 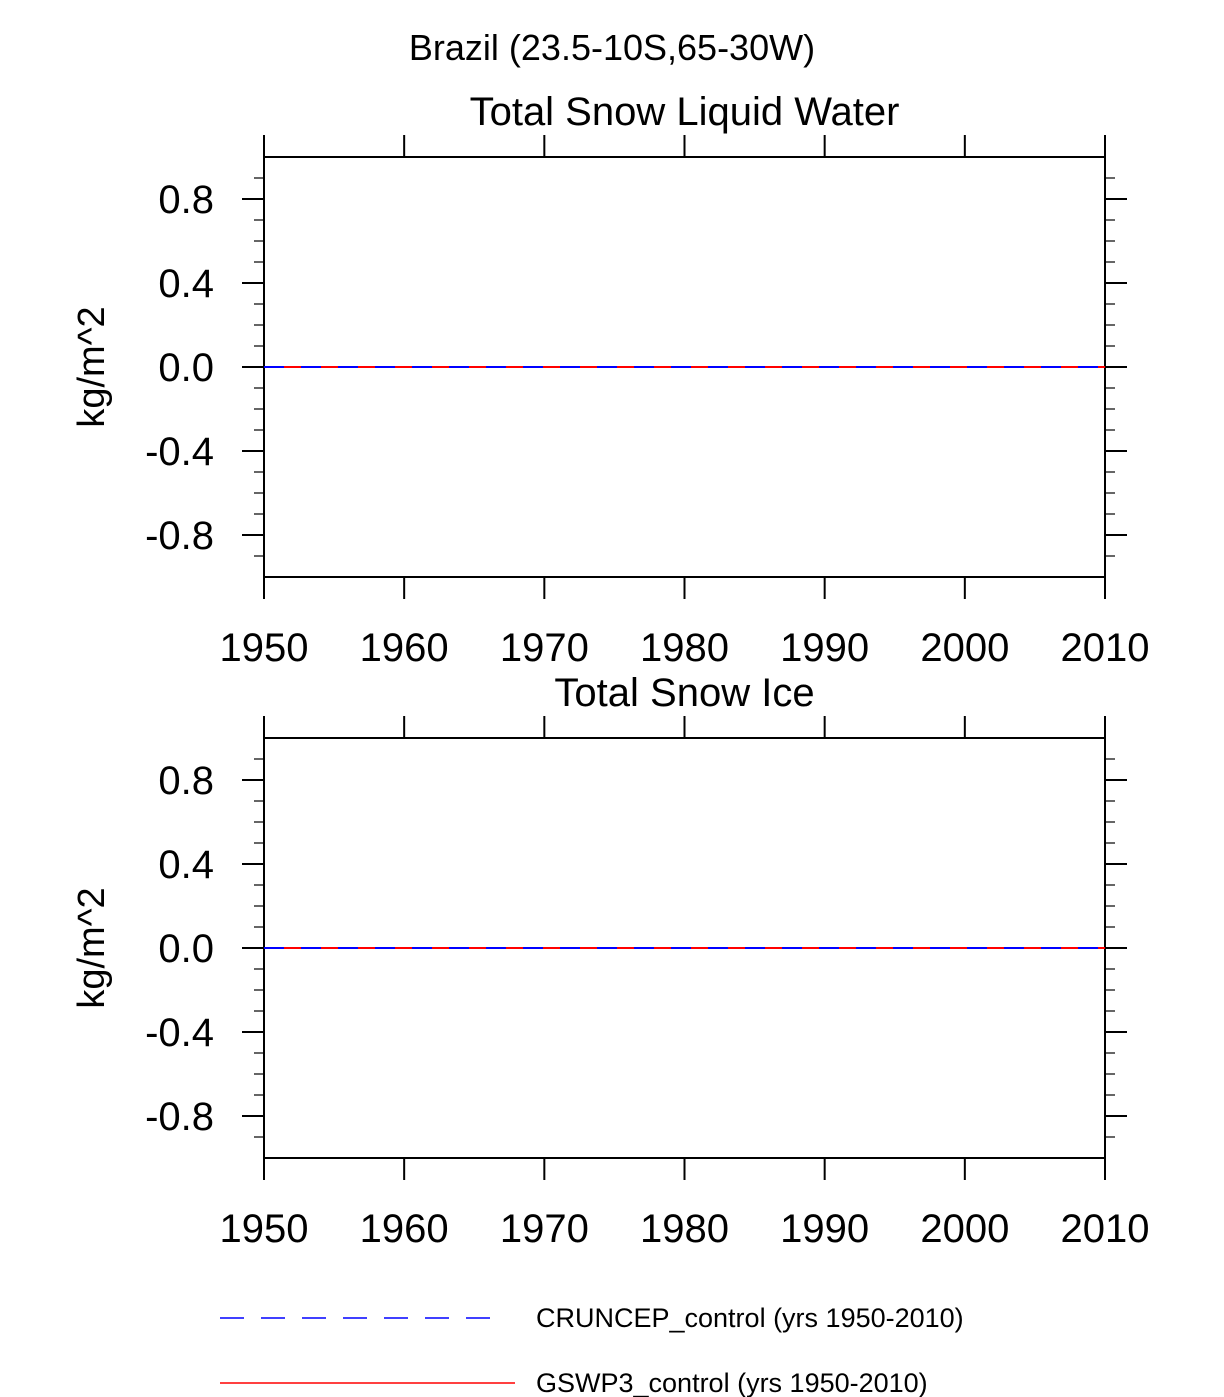 What do you see at coordinates (750, 1318) in the screenshot?
I see `legend-label: CRUNCEP_control (yrs 1950-2010)` at bounding box center [750, 1318].